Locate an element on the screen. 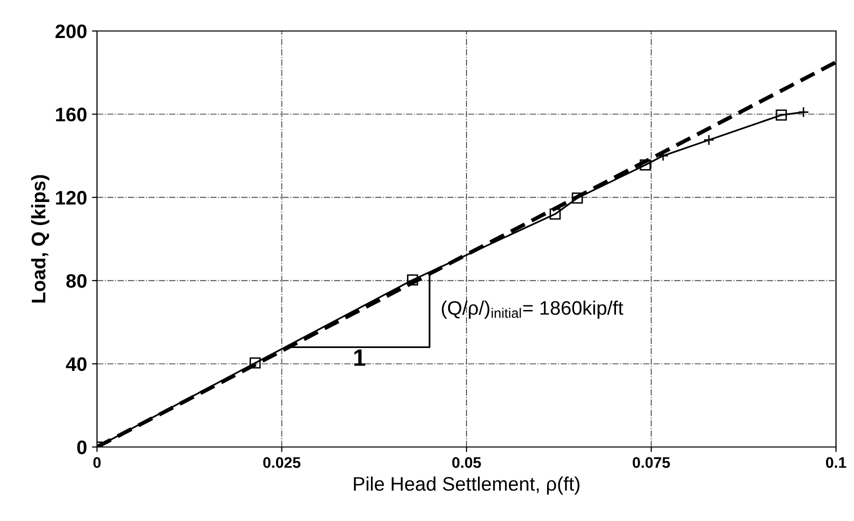 The height and width of the screenshot is (521, 854). x-tick-label: 0.05 is located at coordinates (466, 462).